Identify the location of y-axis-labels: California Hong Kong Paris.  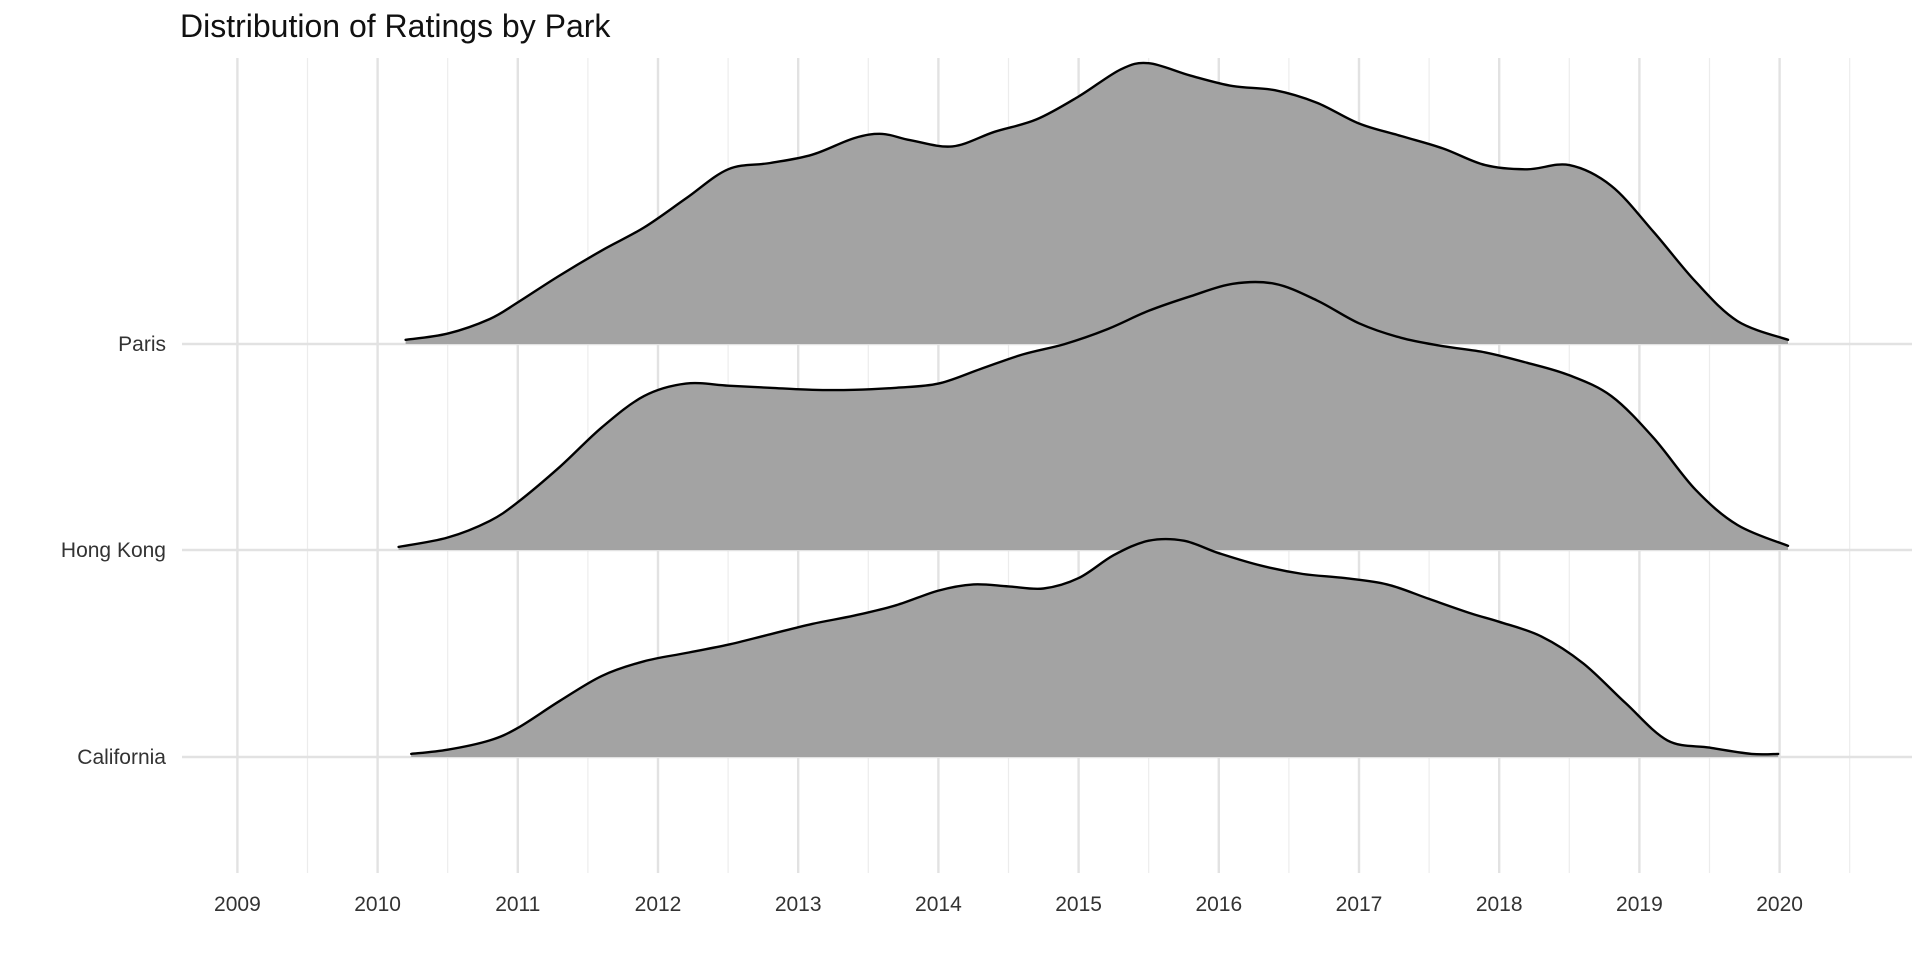
(113, 551).